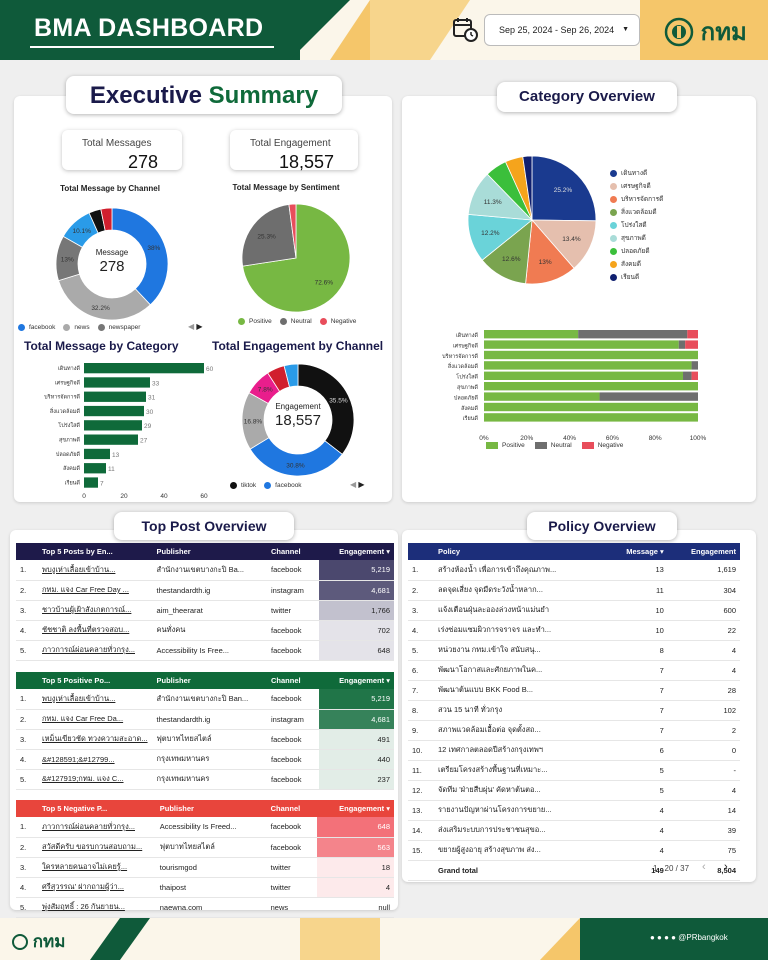 This screenshot has height=960, width=768. Describe the element at coordinates (574, 810) in the screenshot. I see `table-row: 13. รายงานปัญหาผ่านโครงการขยาย... 4 14` at that location.